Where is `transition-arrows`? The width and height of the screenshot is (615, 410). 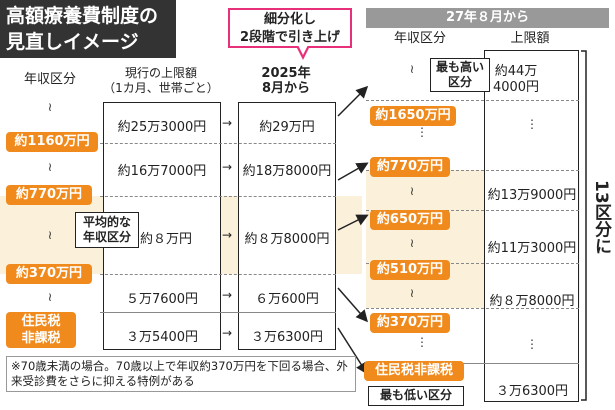 transition-arrows is located at coordinates (353, 230).